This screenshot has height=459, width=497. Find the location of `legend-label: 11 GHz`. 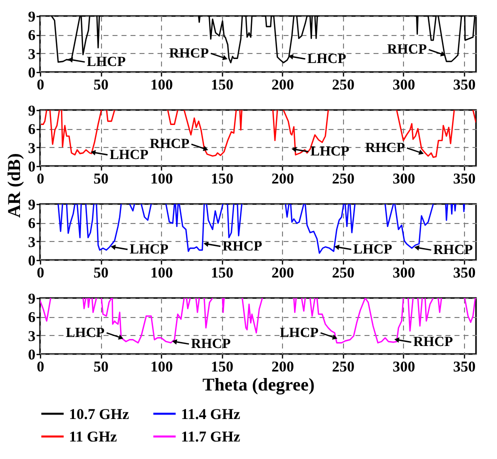

legend-label: 11 GHz is located at coordinates (93, 438).